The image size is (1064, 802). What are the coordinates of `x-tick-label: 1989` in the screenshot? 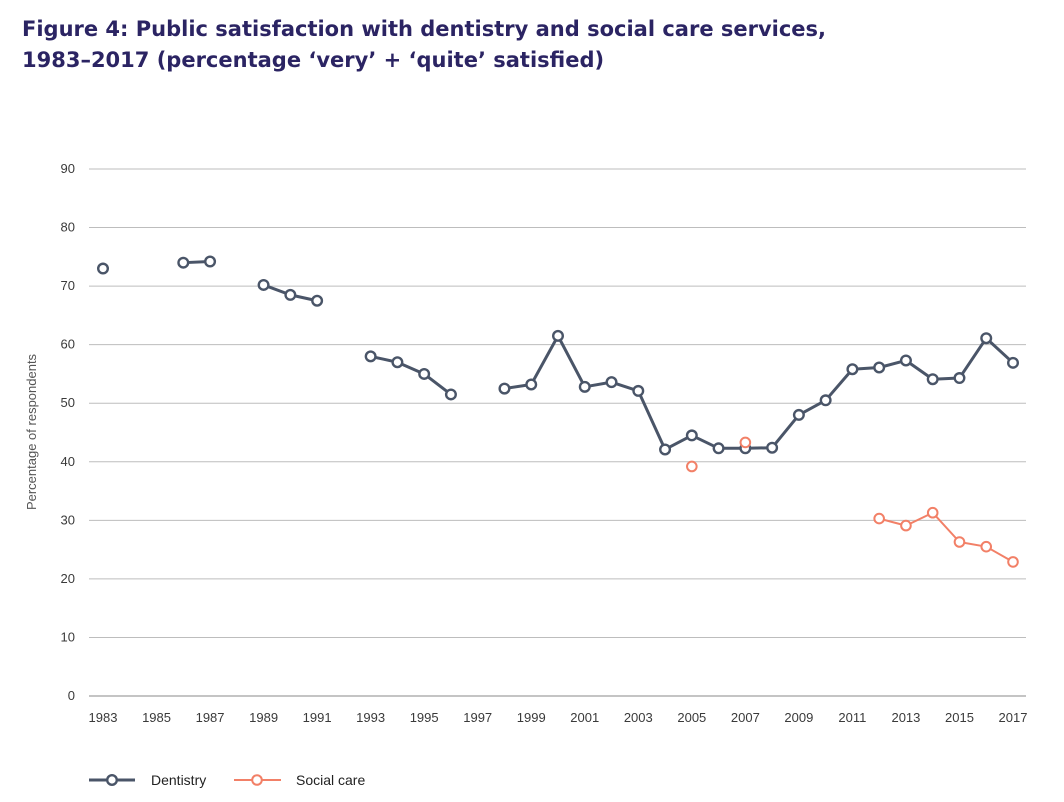 It's located at (263, 717).